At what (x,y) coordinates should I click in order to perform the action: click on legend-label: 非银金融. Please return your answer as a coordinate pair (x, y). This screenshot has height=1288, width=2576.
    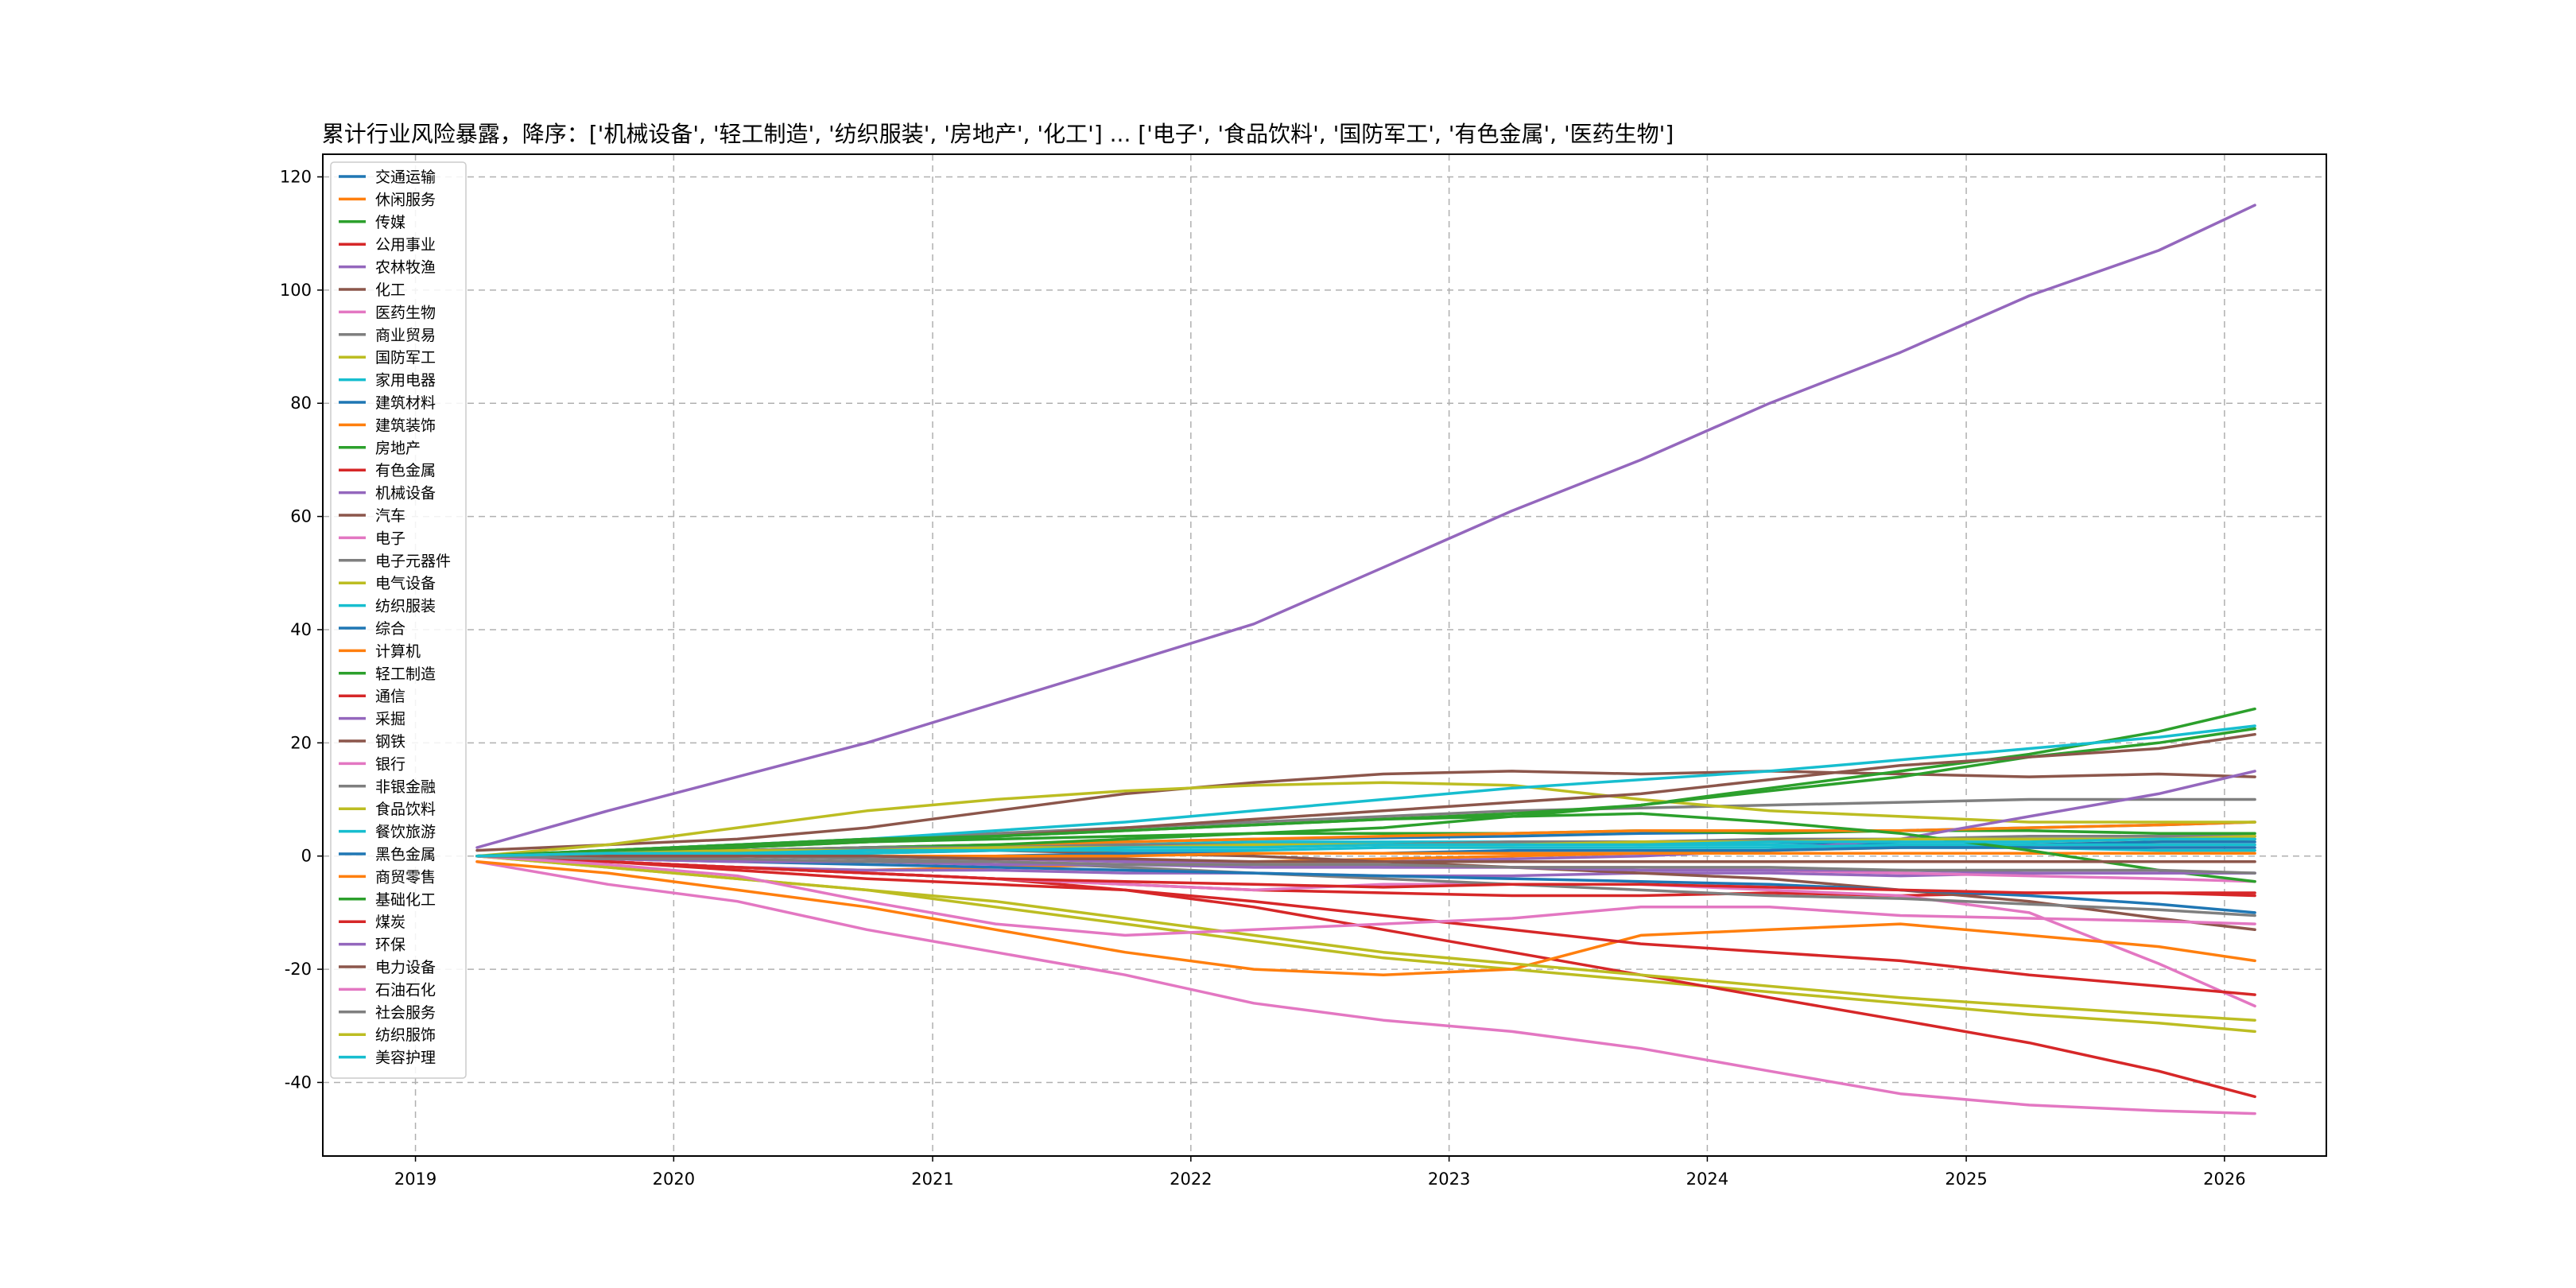
    Looking at the image, I should click on (405, 787).